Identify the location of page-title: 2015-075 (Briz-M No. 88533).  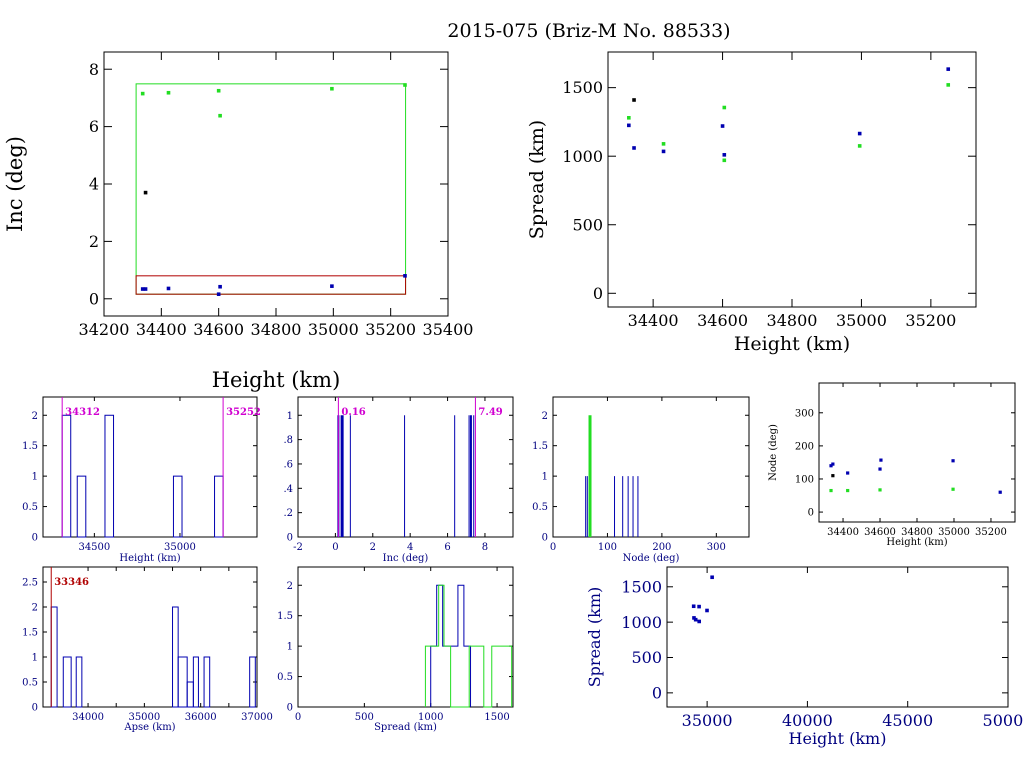
(588, 31).